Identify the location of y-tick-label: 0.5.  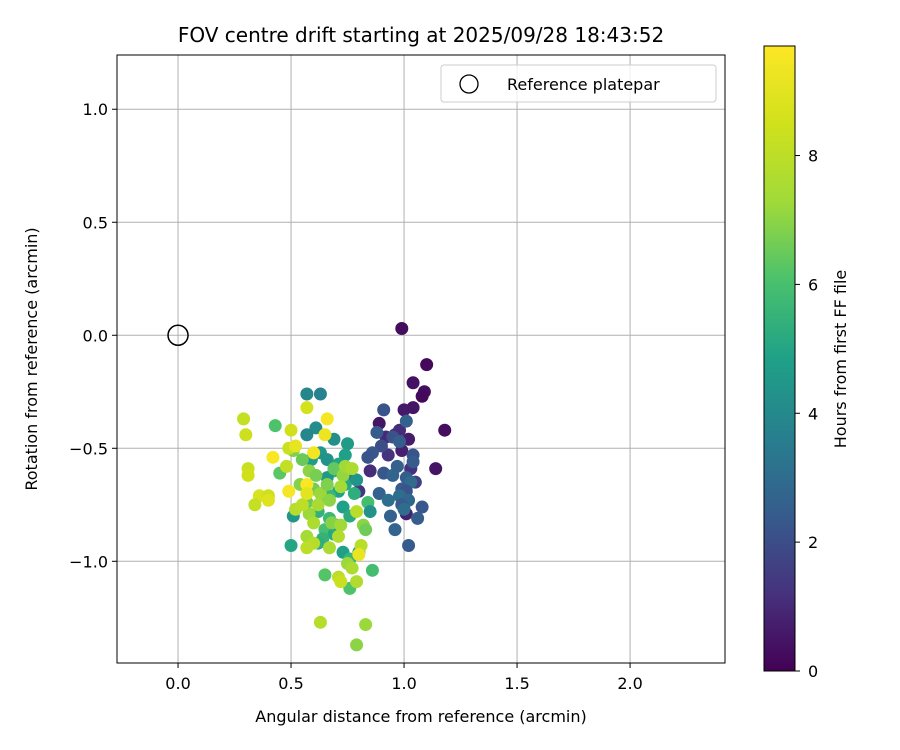
(95, 222).